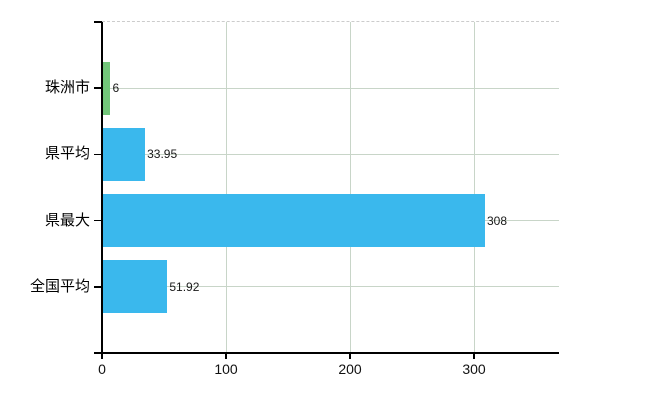  What do you see at coordinates (67, 154) in the screenshot?
I see `category-label: 県平均` at bounding box center [67, 154].